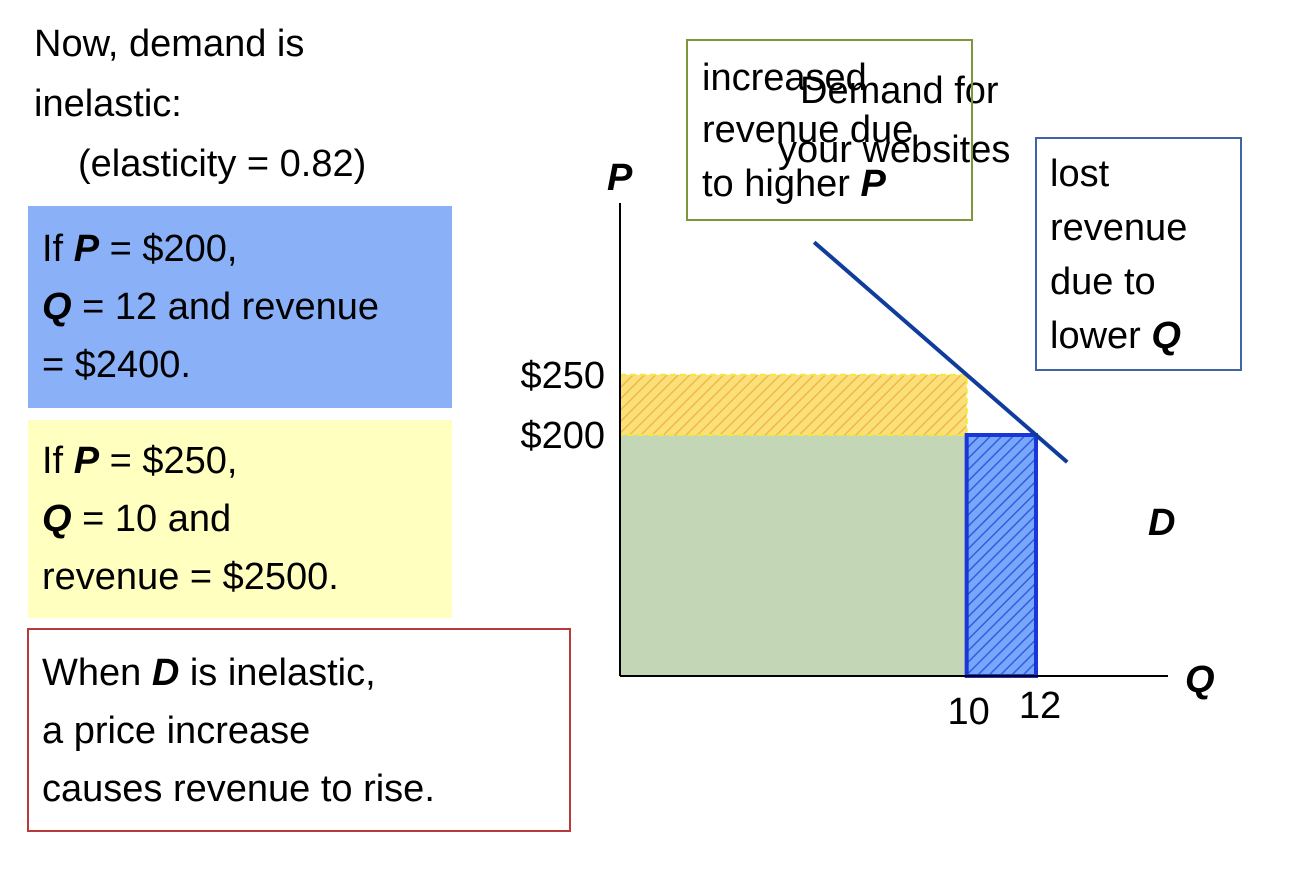  Describe the element at coordinates (940, 352) in the screenshot. I see `demand-curve` at that location.